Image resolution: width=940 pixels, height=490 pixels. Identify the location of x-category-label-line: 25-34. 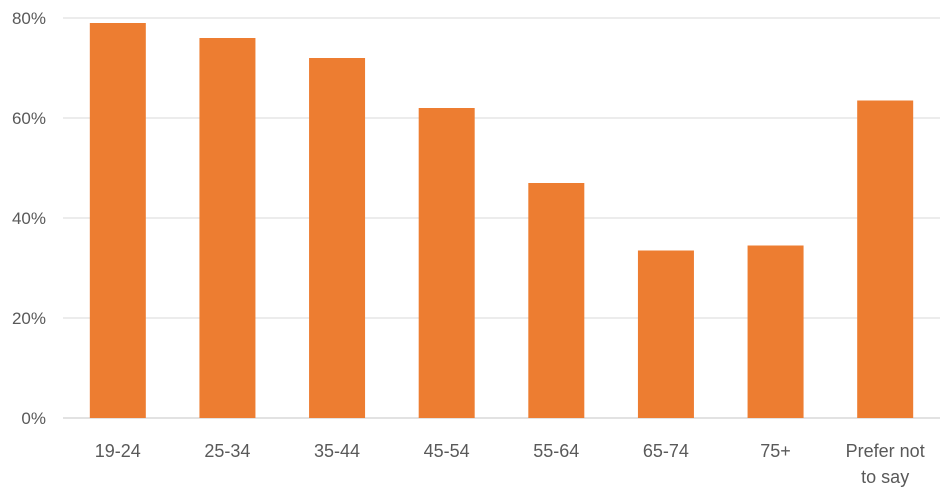
(227, 451).